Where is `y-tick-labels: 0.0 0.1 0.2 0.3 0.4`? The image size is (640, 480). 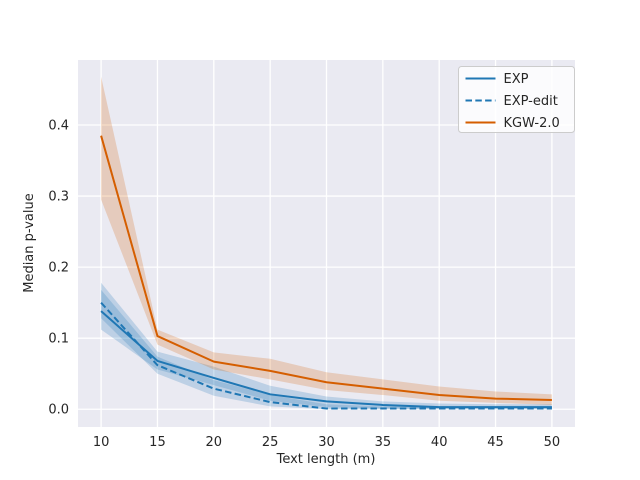 y-tick-labels: 0.0 0.1 0.2 0.3 0.4 is located at coordinates (58, 268).